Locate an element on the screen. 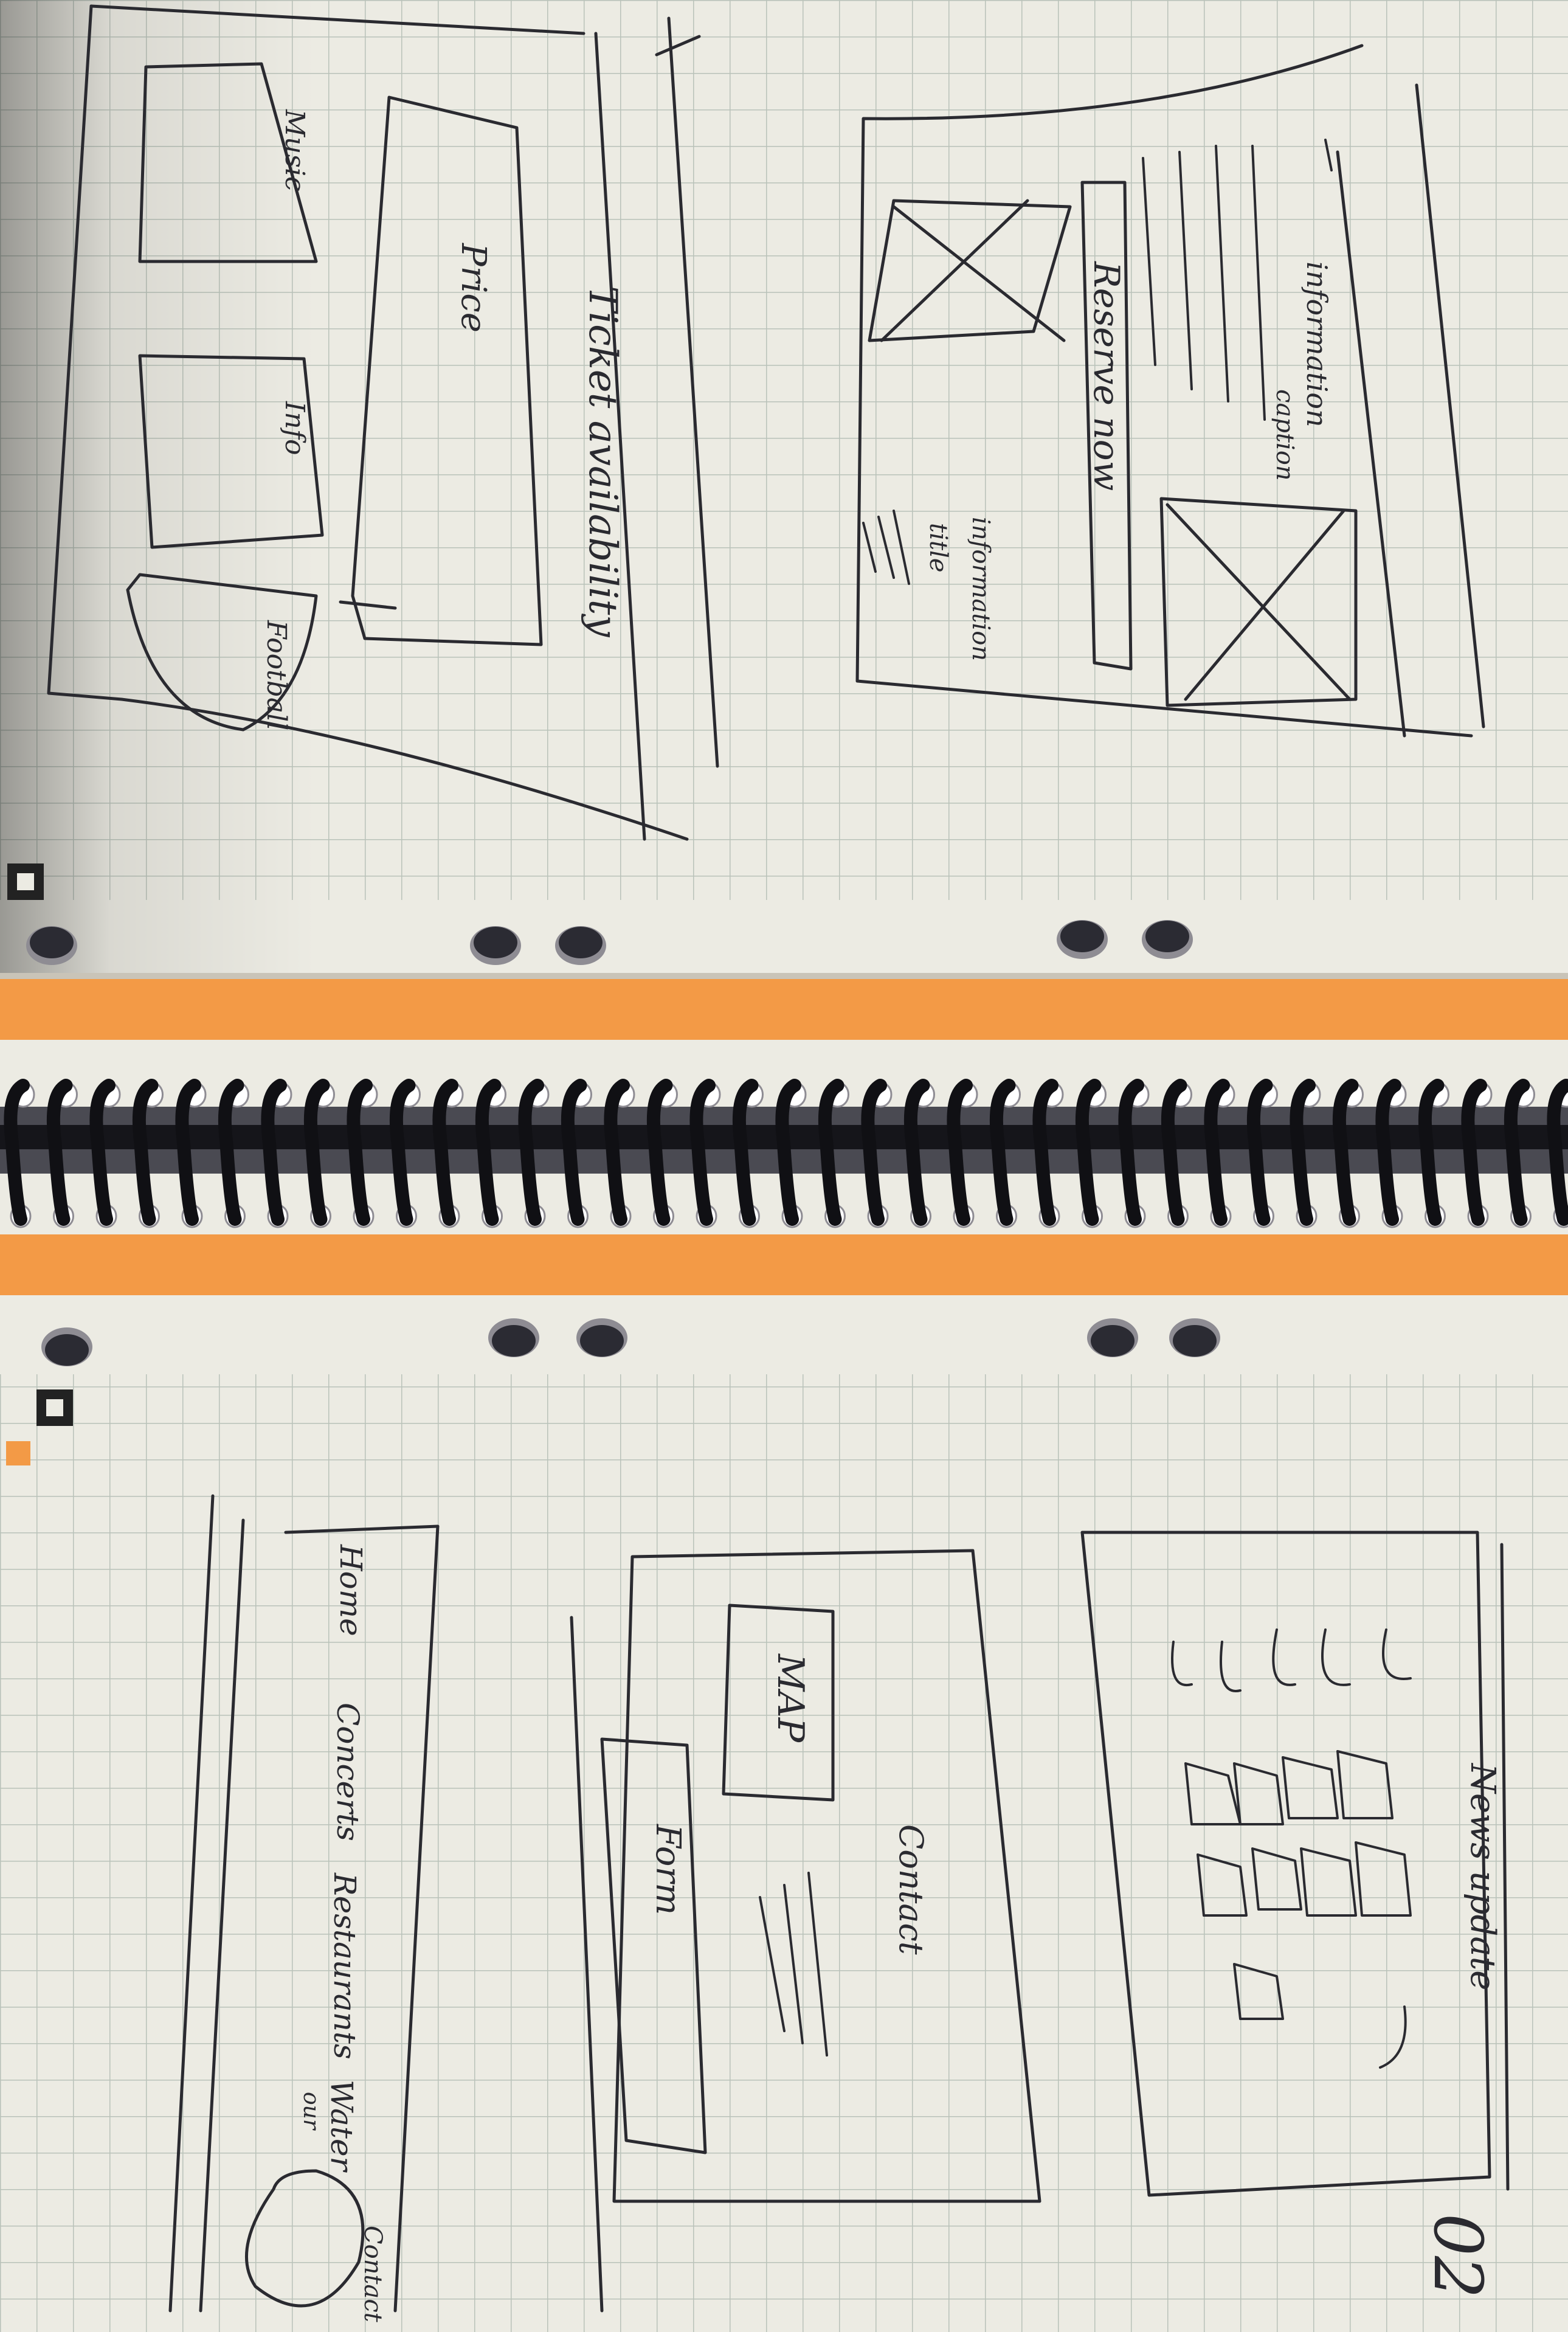 The height and width of the screenshot is (2332, 1568). orange-strip-bottom is located at coordinates (784, 1264).